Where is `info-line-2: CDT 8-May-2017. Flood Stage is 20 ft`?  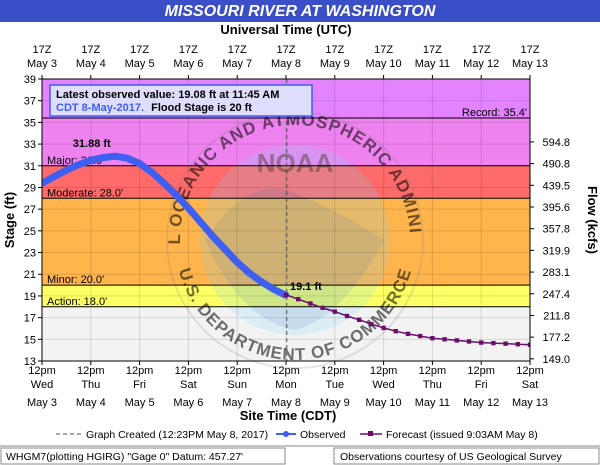
info-line-2: CDT 8-May-2017. Flood Stage is 20 ft is located at coordinates (154, 108).